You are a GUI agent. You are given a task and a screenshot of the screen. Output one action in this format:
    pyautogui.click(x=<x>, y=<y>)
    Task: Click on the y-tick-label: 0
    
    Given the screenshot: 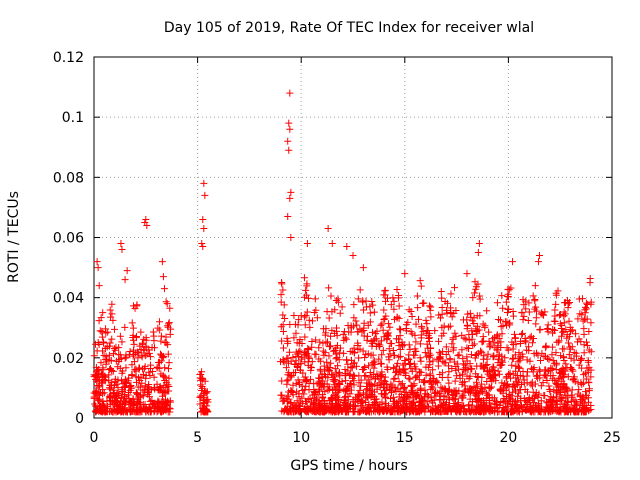 What is the action you would take?
    pyautogui.click(x=79, y=419)
    